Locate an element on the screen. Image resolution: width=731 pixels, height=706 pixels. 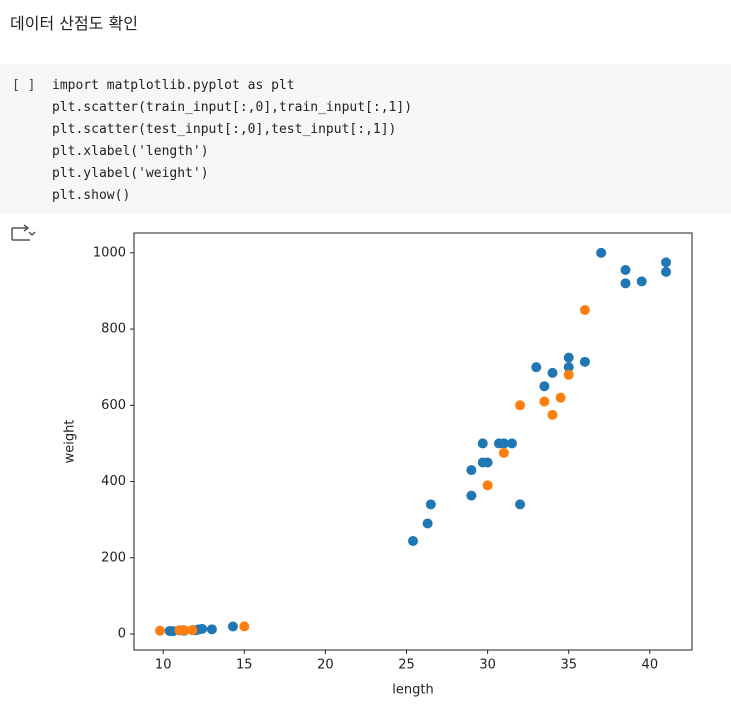
code-line: plt.ylabel('weight') is located at coordinates (130, 173).